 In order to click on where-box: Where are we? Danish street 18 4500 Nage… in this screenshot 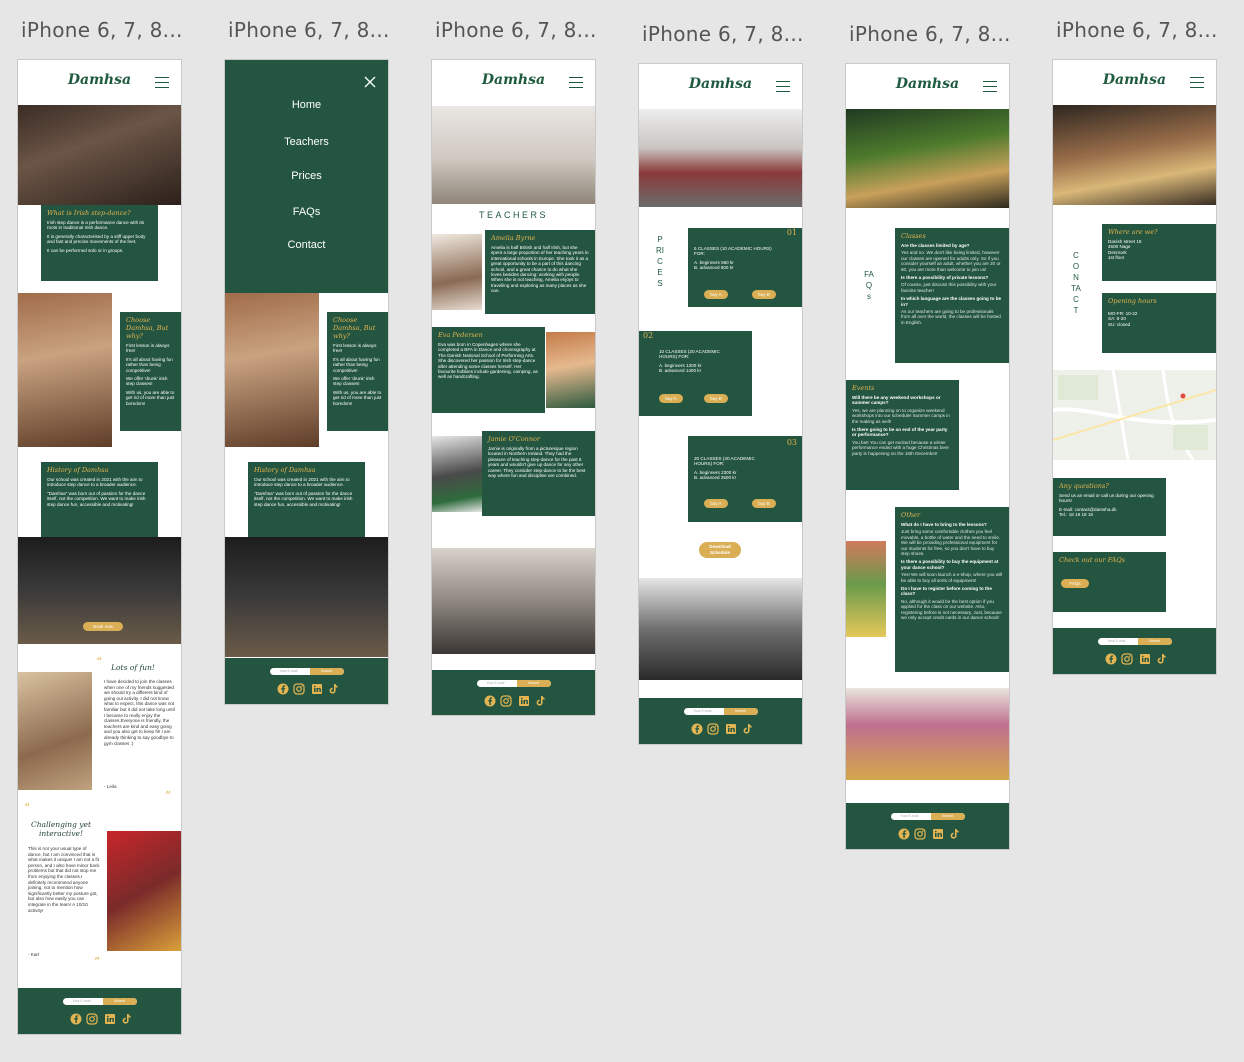, I will do `click(1159, 252)`.